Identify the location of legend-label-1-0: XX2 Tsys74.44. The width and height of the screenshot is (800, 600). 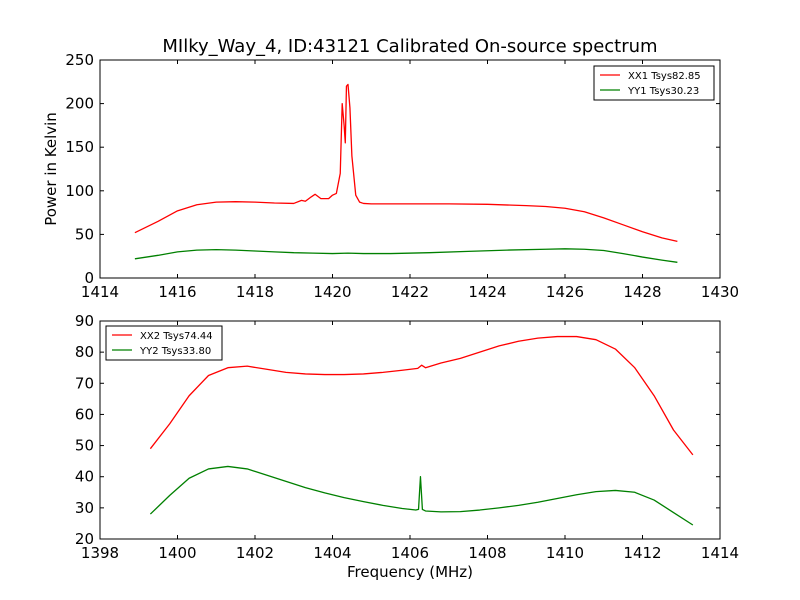
(176, 336).